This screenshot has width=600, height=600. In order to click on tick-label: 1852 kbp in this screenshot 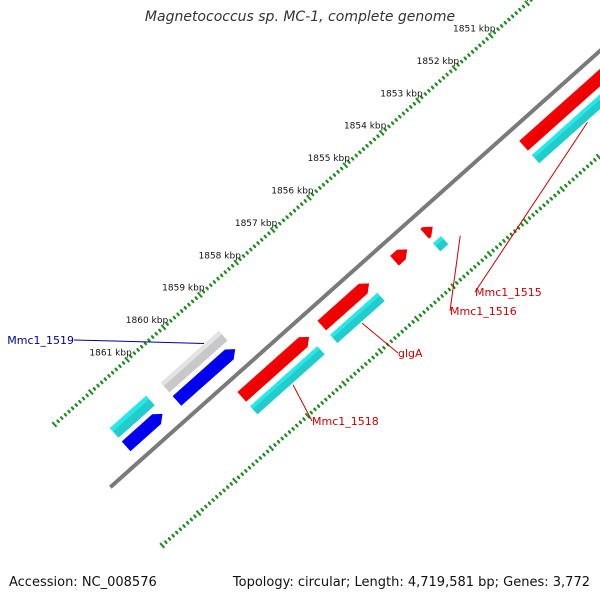, I will do `click(438, 62)`.